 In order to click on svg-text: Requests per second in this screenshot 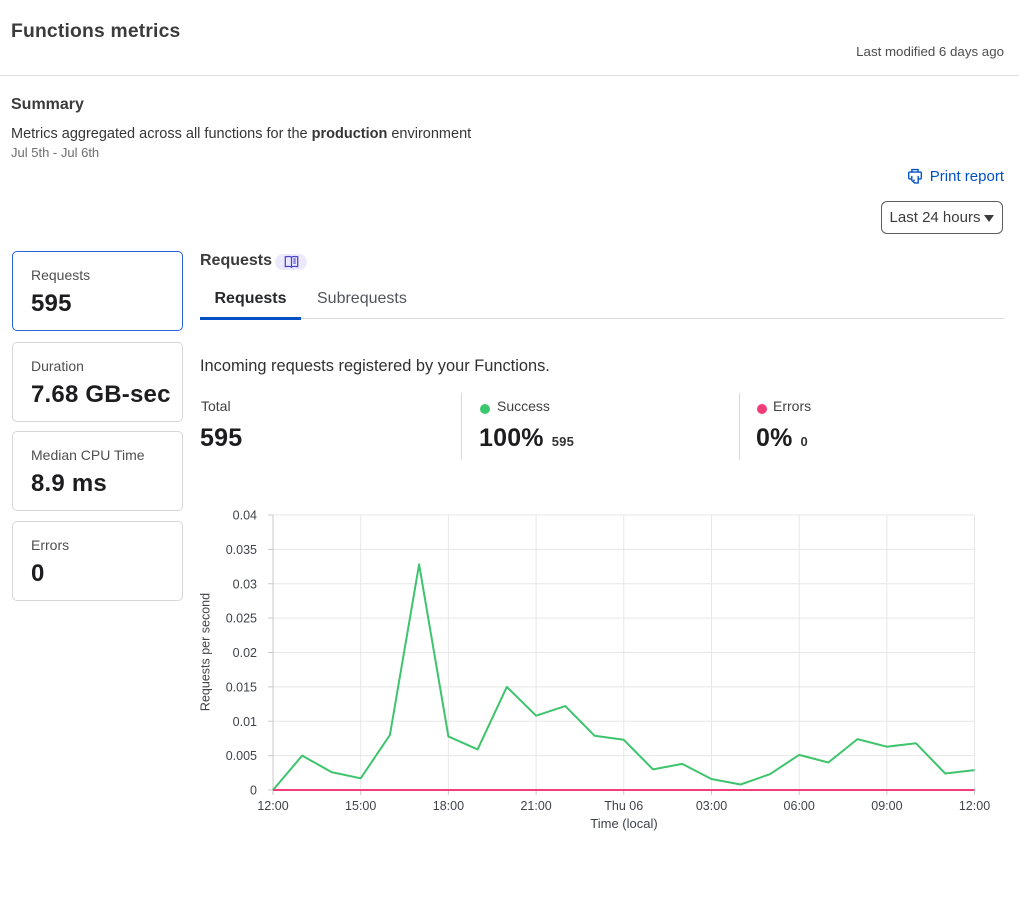, I will do `click(206, 652)`.